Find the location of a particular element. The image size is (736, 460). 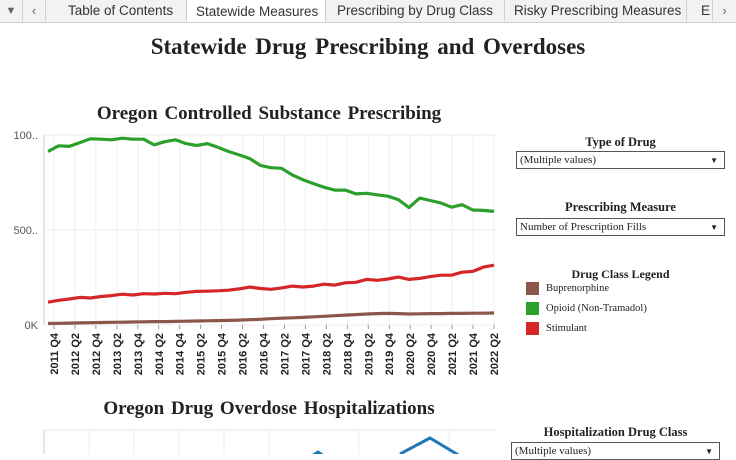

legend-label: Opioid (Non-Tramadol) is located at coordinates (596, 308).